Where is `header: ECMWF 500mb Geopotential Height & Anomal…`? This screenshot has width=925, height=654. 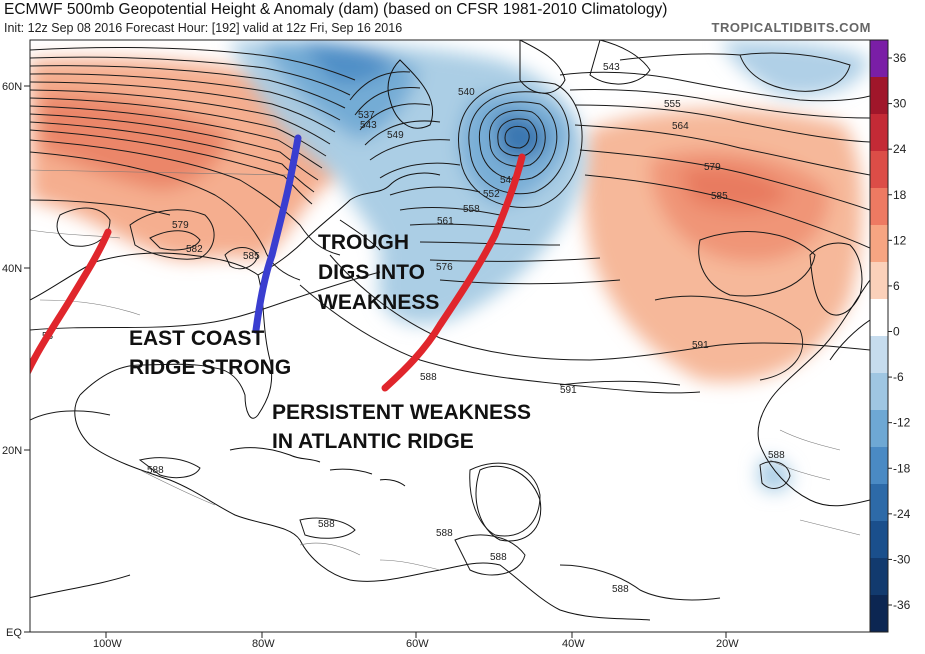 header: ECMWF 500mb Geopotential Height & Anomal… is located at coordinates (462, 20).